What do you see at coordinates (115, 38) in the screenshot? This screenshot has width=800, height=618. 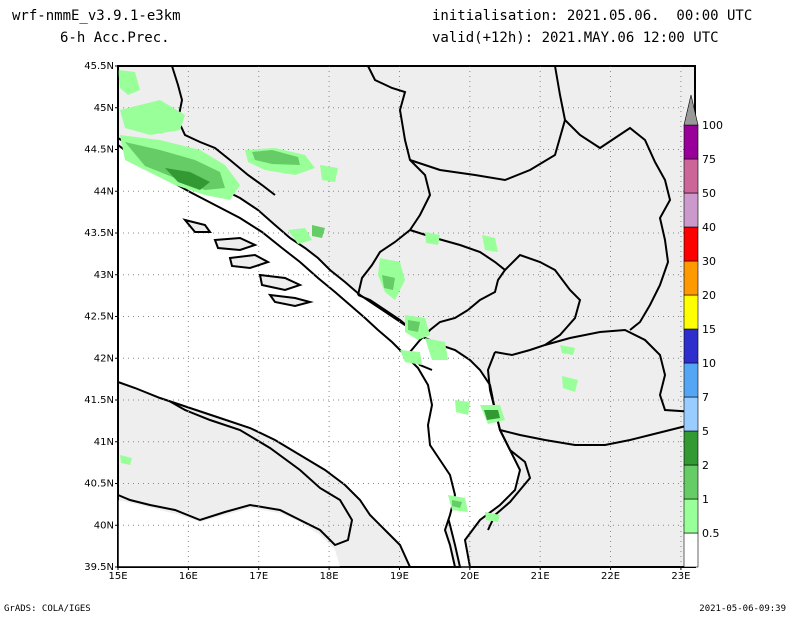 I see `field-title: 6-h Acc.Prec.` at bounding box center [115, 38].